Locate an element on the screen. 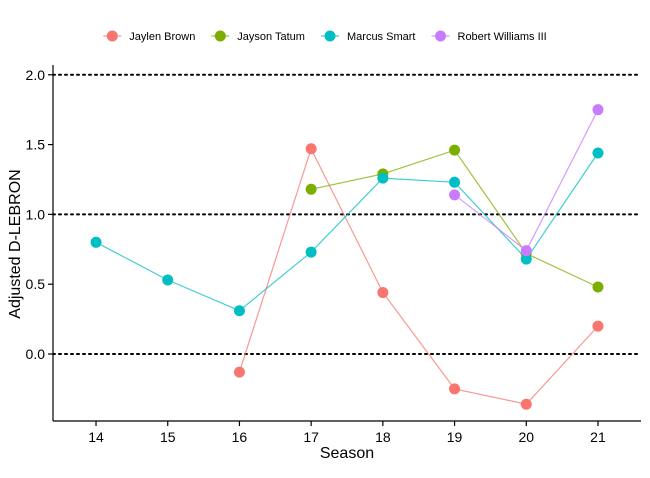  x-axis-title: Season is located at coordinates (347, 453).